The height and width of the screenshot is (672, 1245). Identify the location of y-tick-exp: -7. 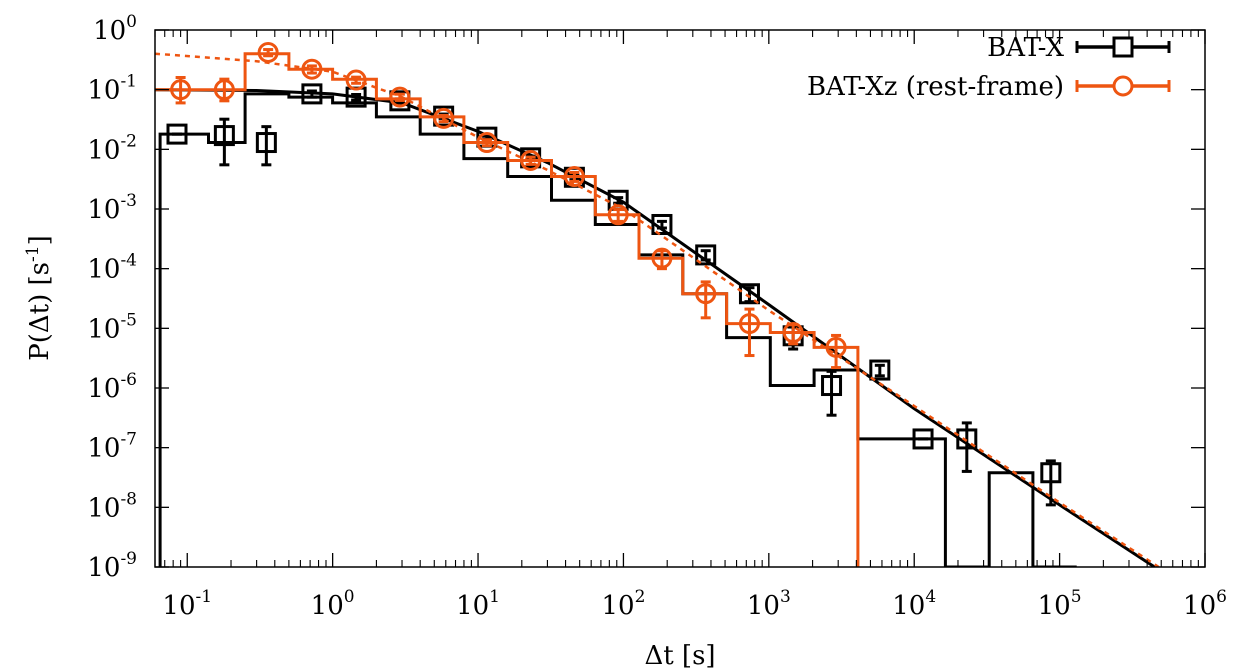
(128, 440).